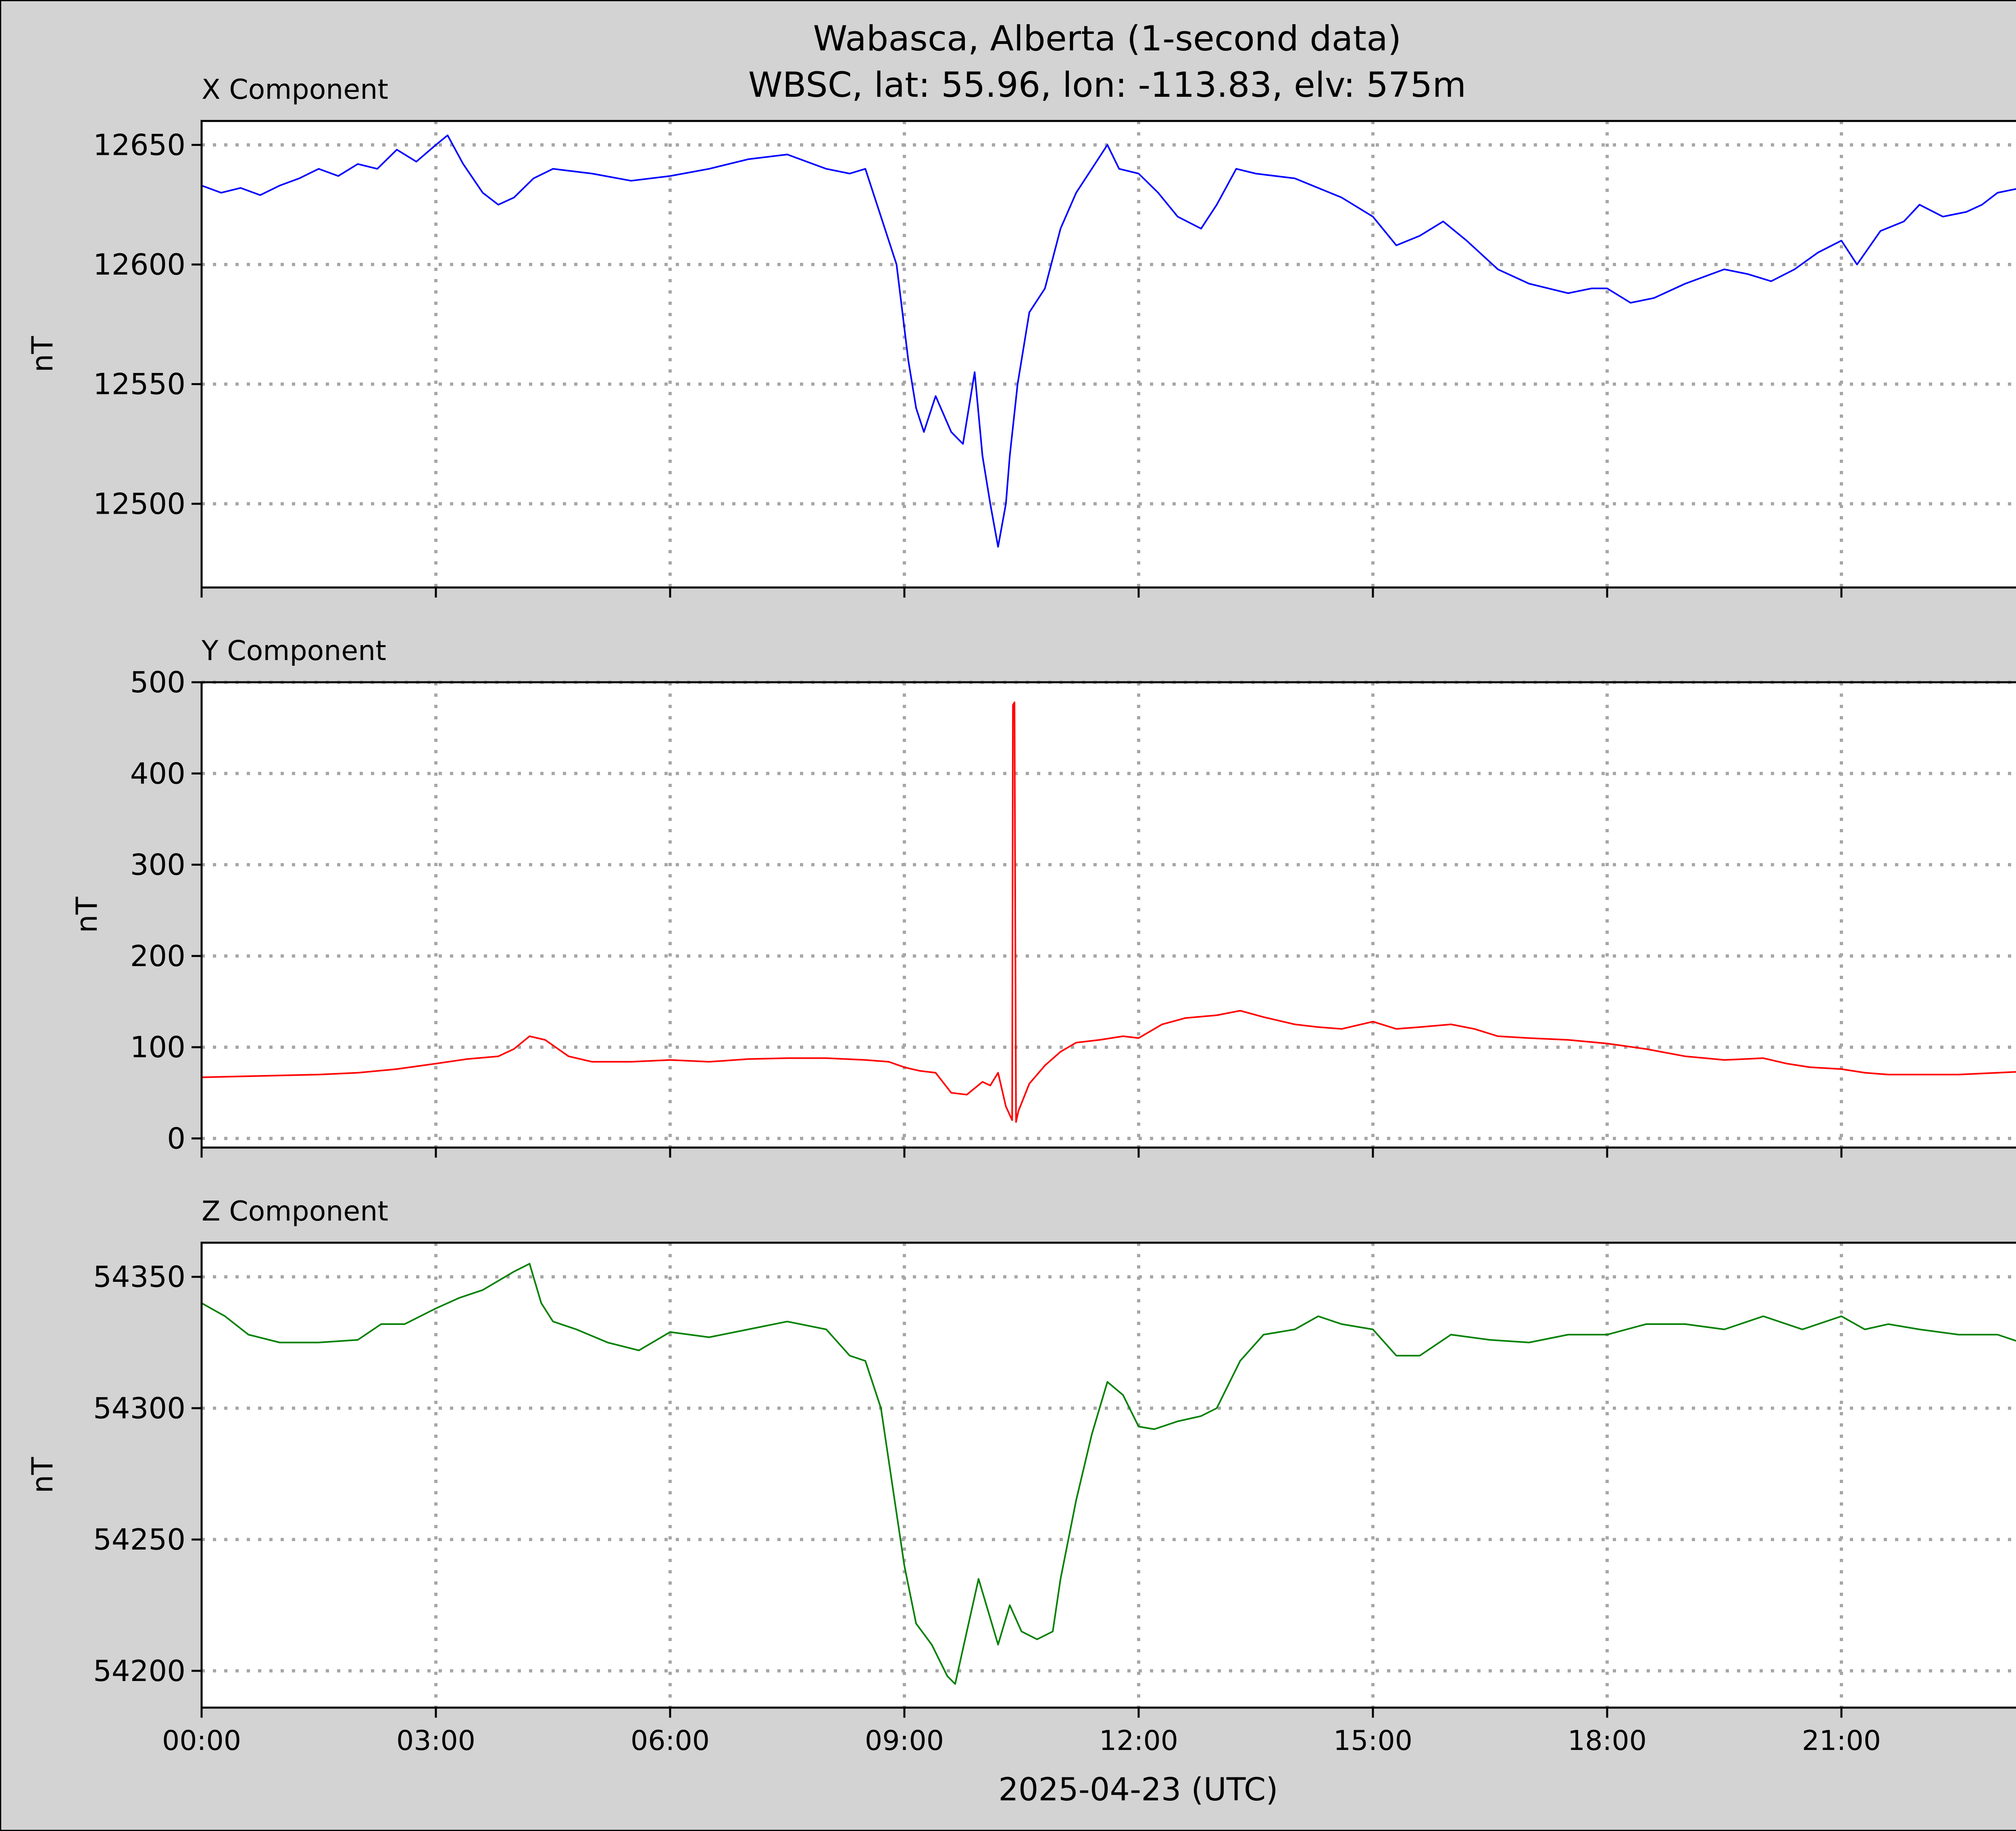  I want to click on y-tick-label-y: 200, so click(157, 956).